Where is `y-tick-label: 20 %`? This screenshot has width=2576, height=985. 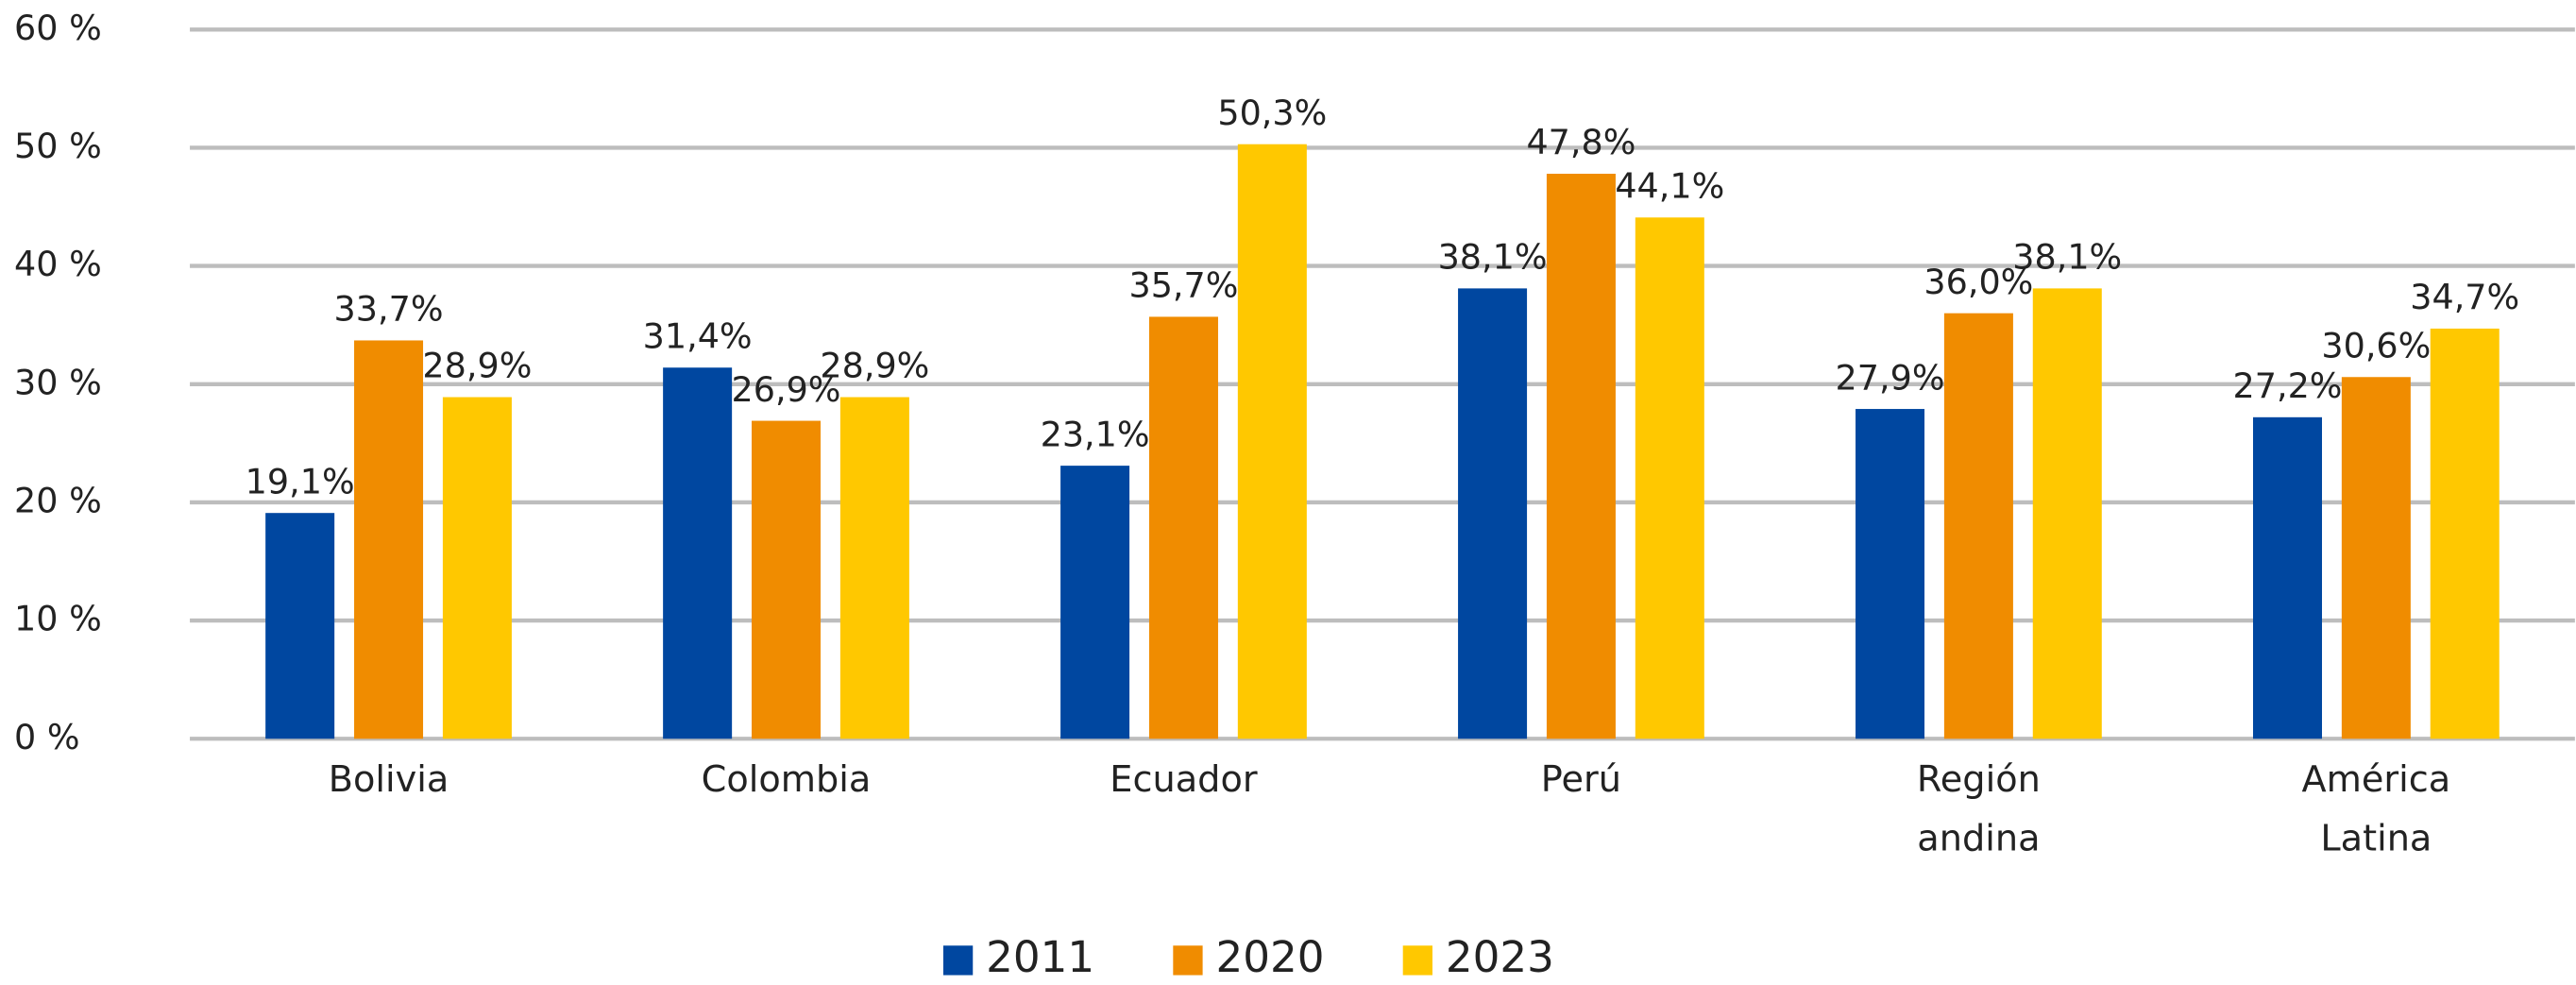 y-tick-label: 20 % is located at coordinates (58, 500).